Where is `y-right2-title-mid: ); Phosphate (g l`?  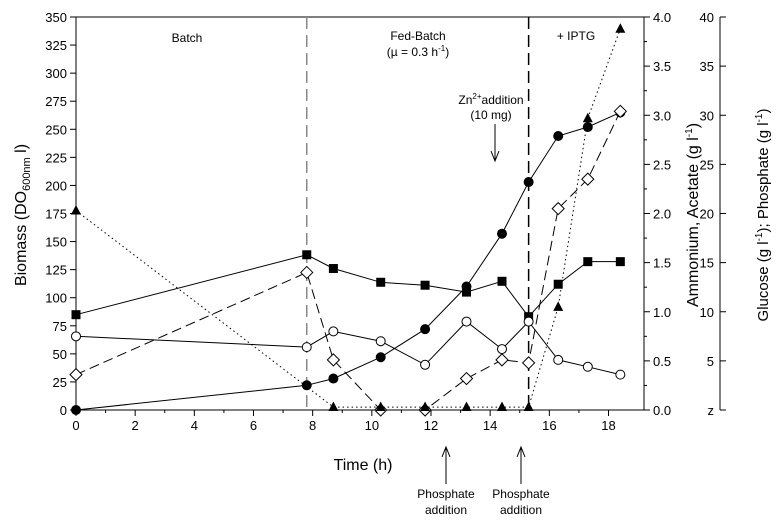 y-right2-title-mid: ); Phosphate (g l is located at coordinates (763, 177).